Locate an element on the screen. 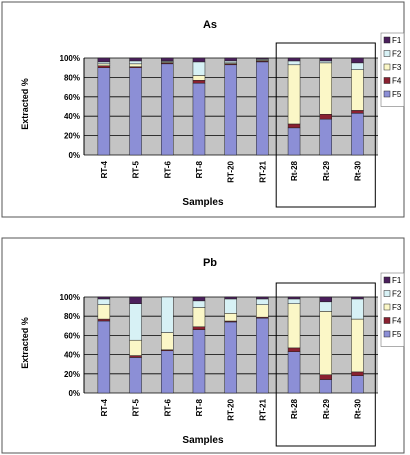  legend-swatch-f3 is located at coordinates (387, 67).